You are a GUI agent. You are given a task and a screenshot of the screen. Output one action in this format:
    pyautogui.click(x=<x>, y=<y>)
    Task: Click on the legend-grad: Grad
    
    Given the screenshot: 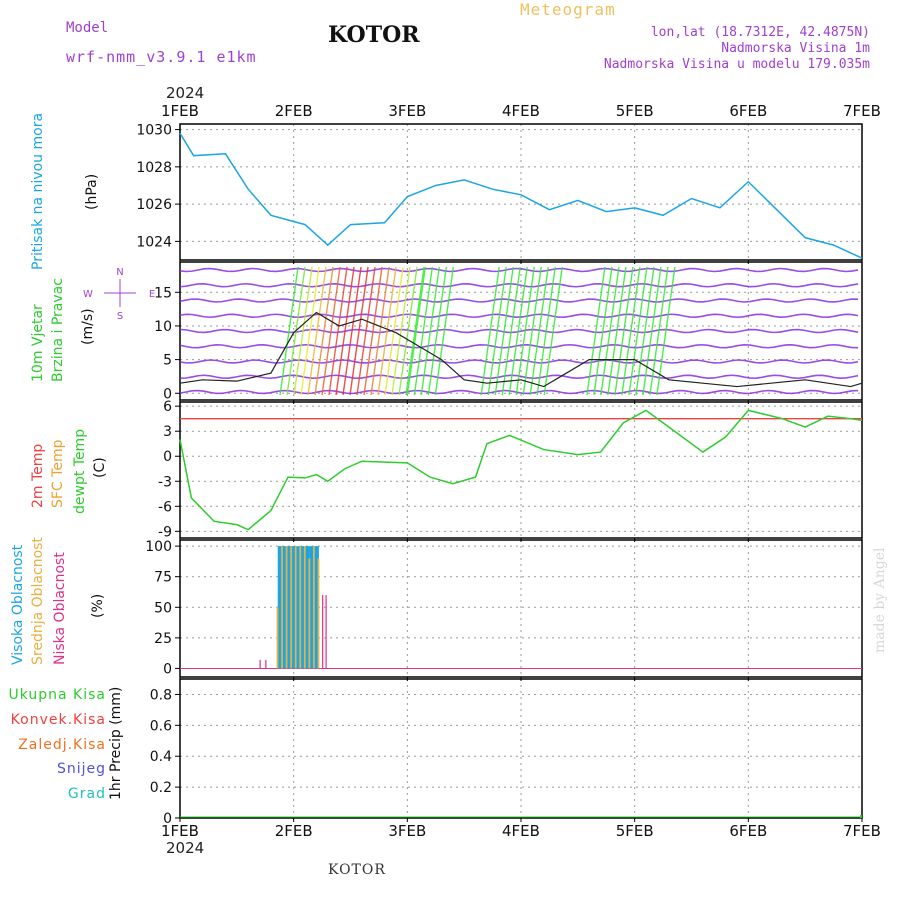 What is the action you would take?
    pyautogui.click(x=86, y=794)
    